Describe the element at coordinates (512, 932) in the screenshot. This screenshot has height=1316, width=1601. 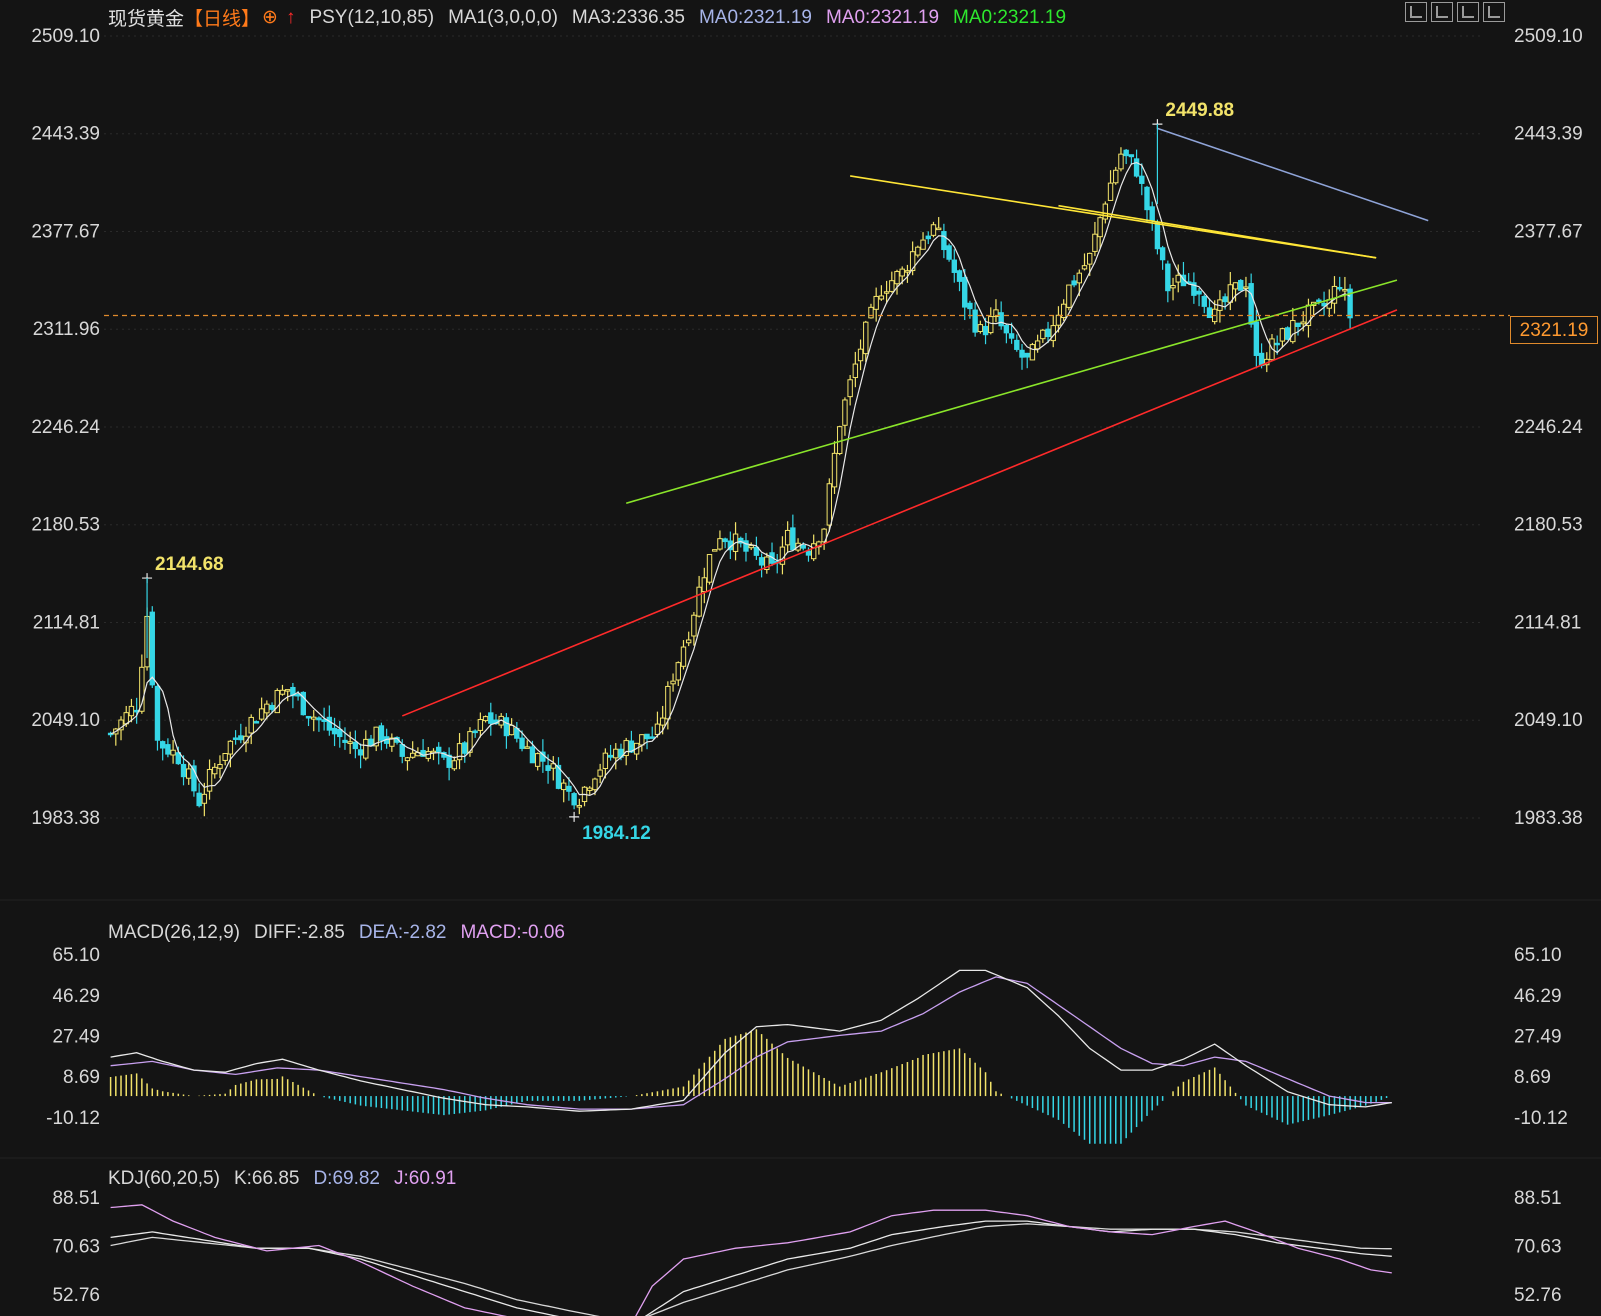
I see `macd-legend-item: MACD:-0.06` at that location.